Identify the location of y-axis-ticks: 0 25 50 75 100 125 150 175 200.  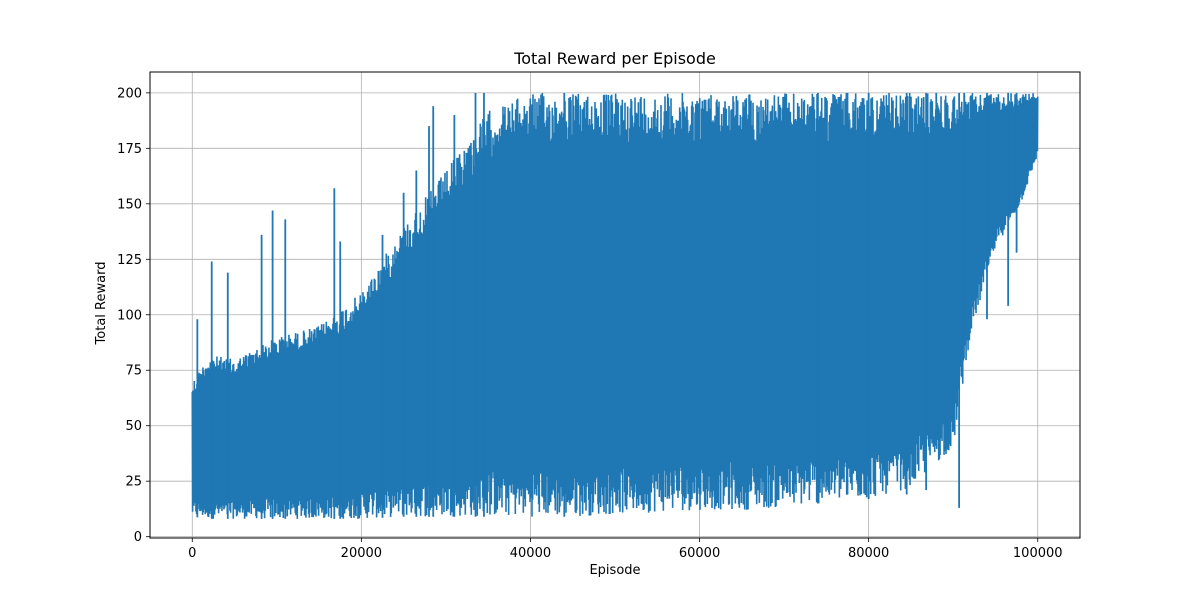
(133, 315).